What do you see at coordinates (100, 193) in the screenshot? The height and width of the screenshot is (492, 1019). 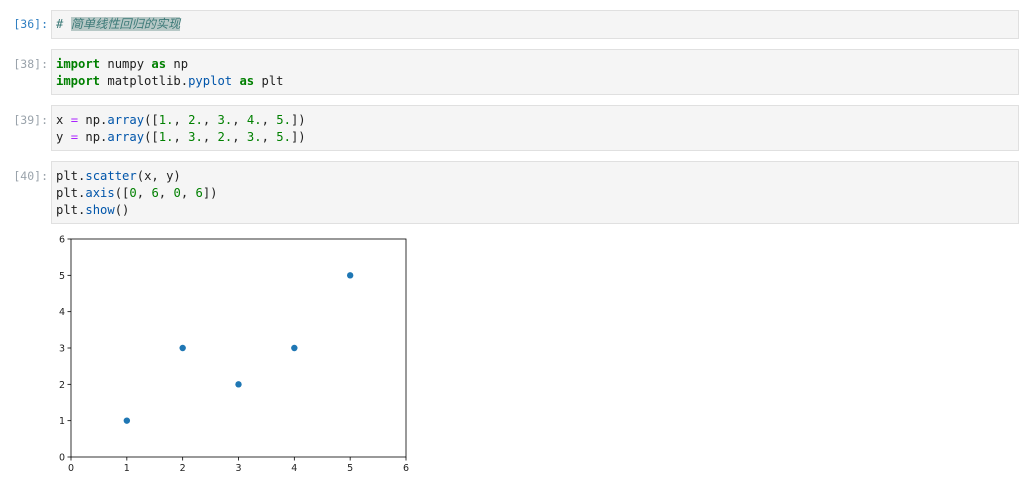 I see `code-token: axis` at bounding box center [100, 193].